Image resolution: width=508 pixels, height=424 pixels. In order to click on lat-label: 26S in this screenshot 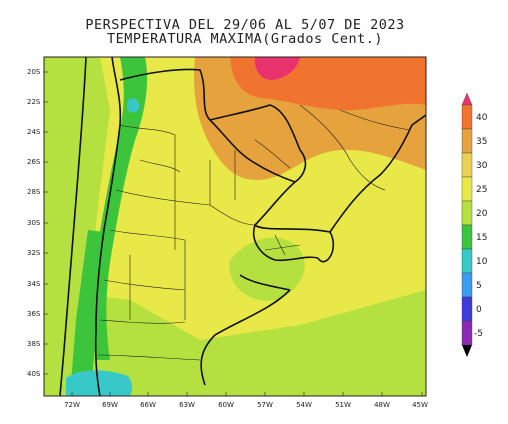, I will do `click(34, 162)`.